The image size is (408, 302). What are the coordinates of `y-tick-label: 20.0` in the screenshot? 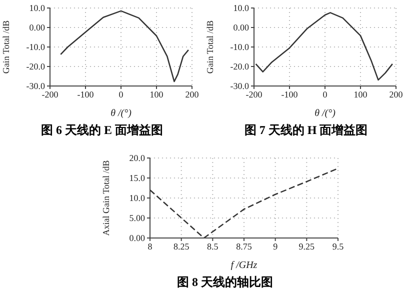 It's located at (137, 158).